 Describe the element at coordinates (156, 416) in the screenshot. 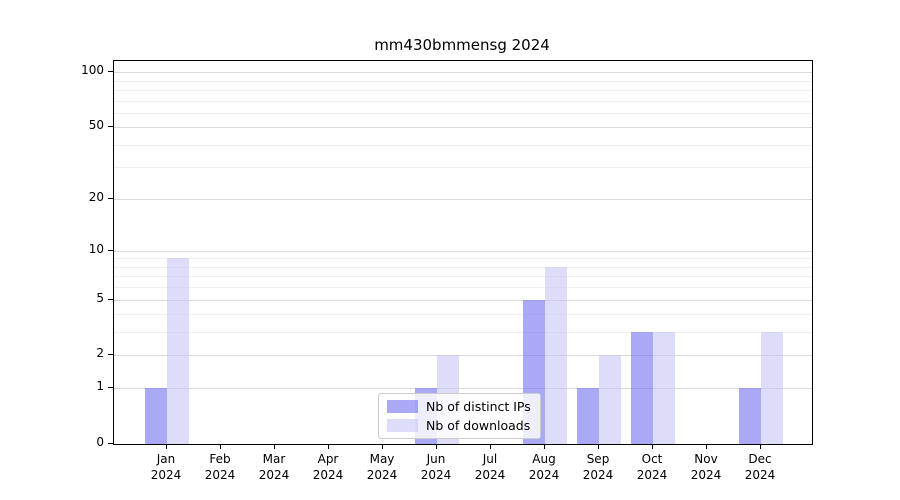

I see `bar-distinct-ips-jan` at that location.